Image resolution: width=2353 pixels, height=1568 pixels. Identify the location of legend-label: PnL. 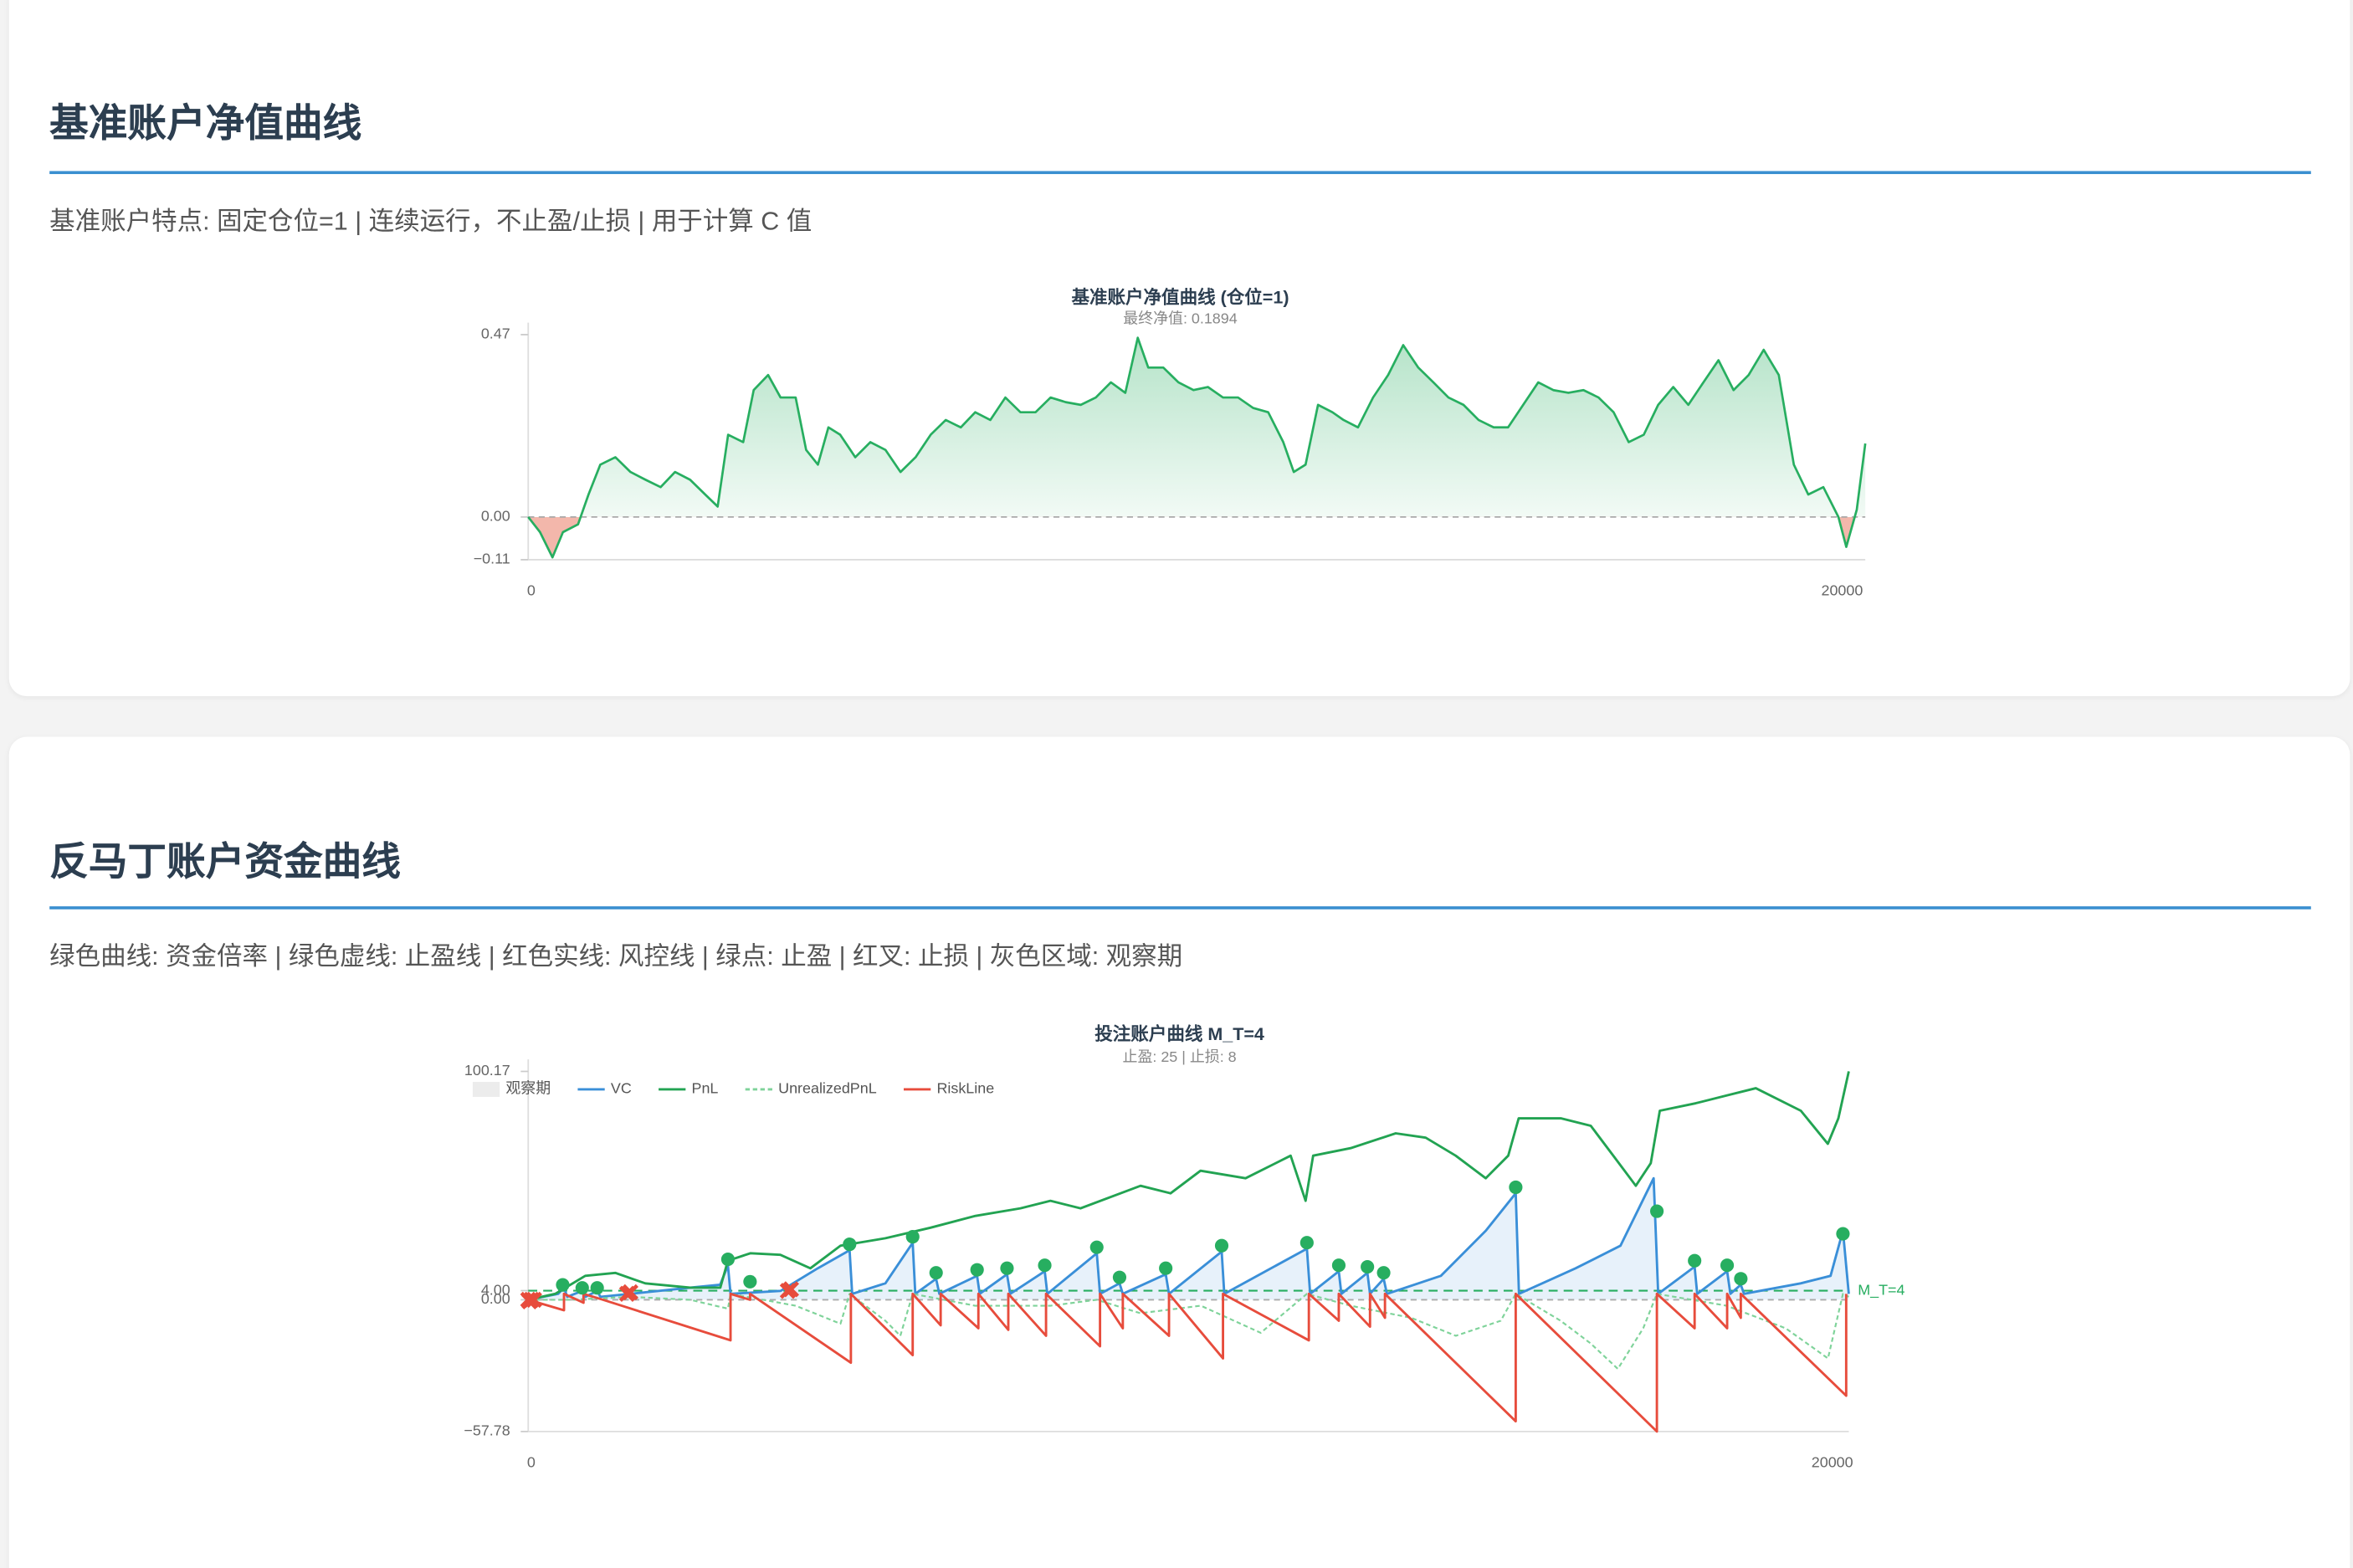
(705, 1088).